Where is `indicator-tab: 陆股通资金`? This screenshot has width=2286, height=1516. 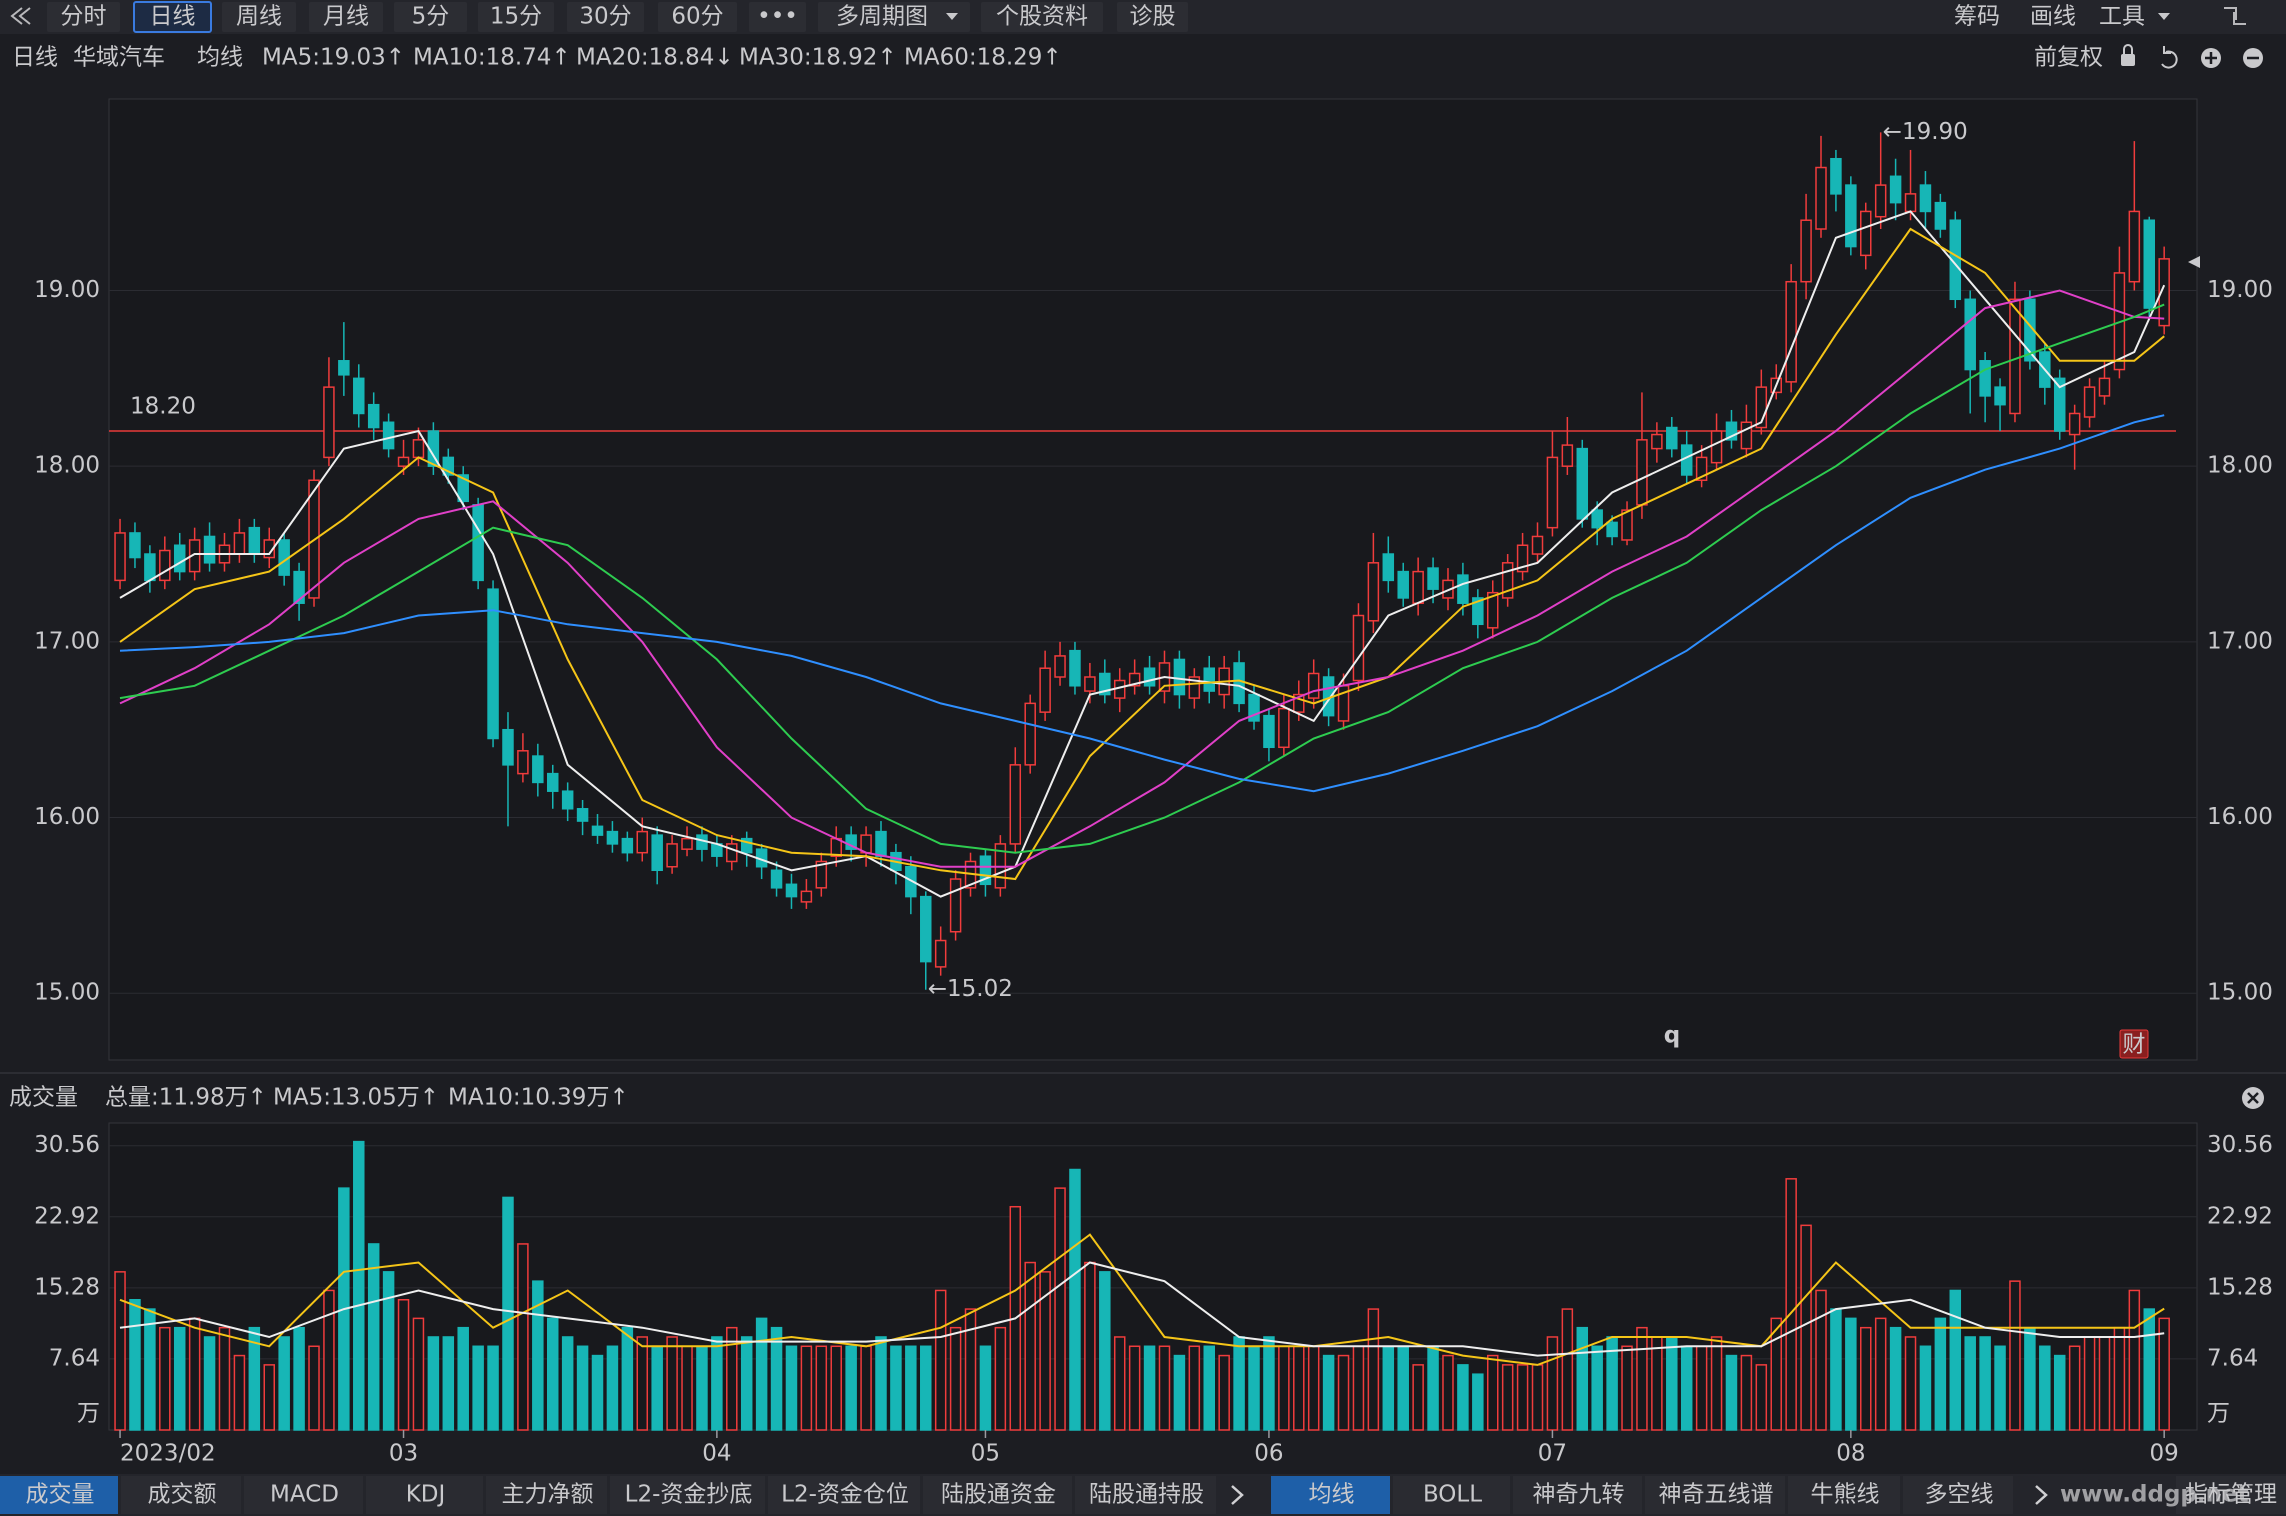 indicator-tab: 陆股通资金 is located at coordinates (998, 1495).